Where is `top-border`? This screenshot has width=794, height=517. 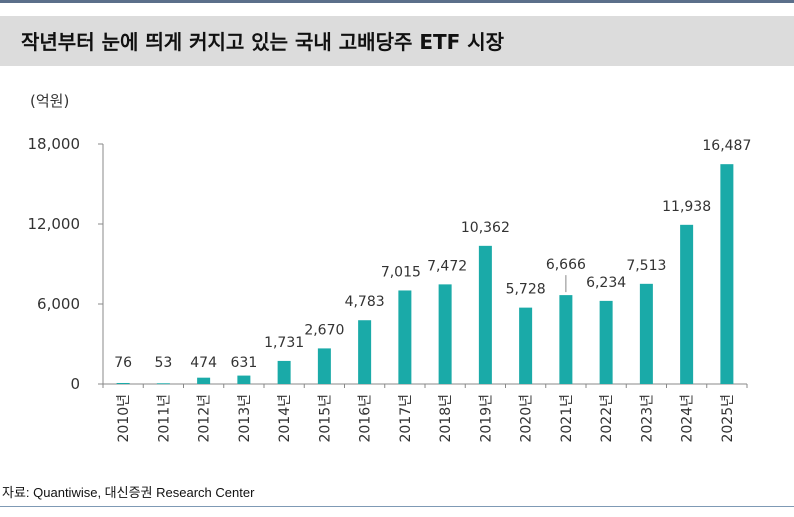 top-border is located at coordinates (397, 1).